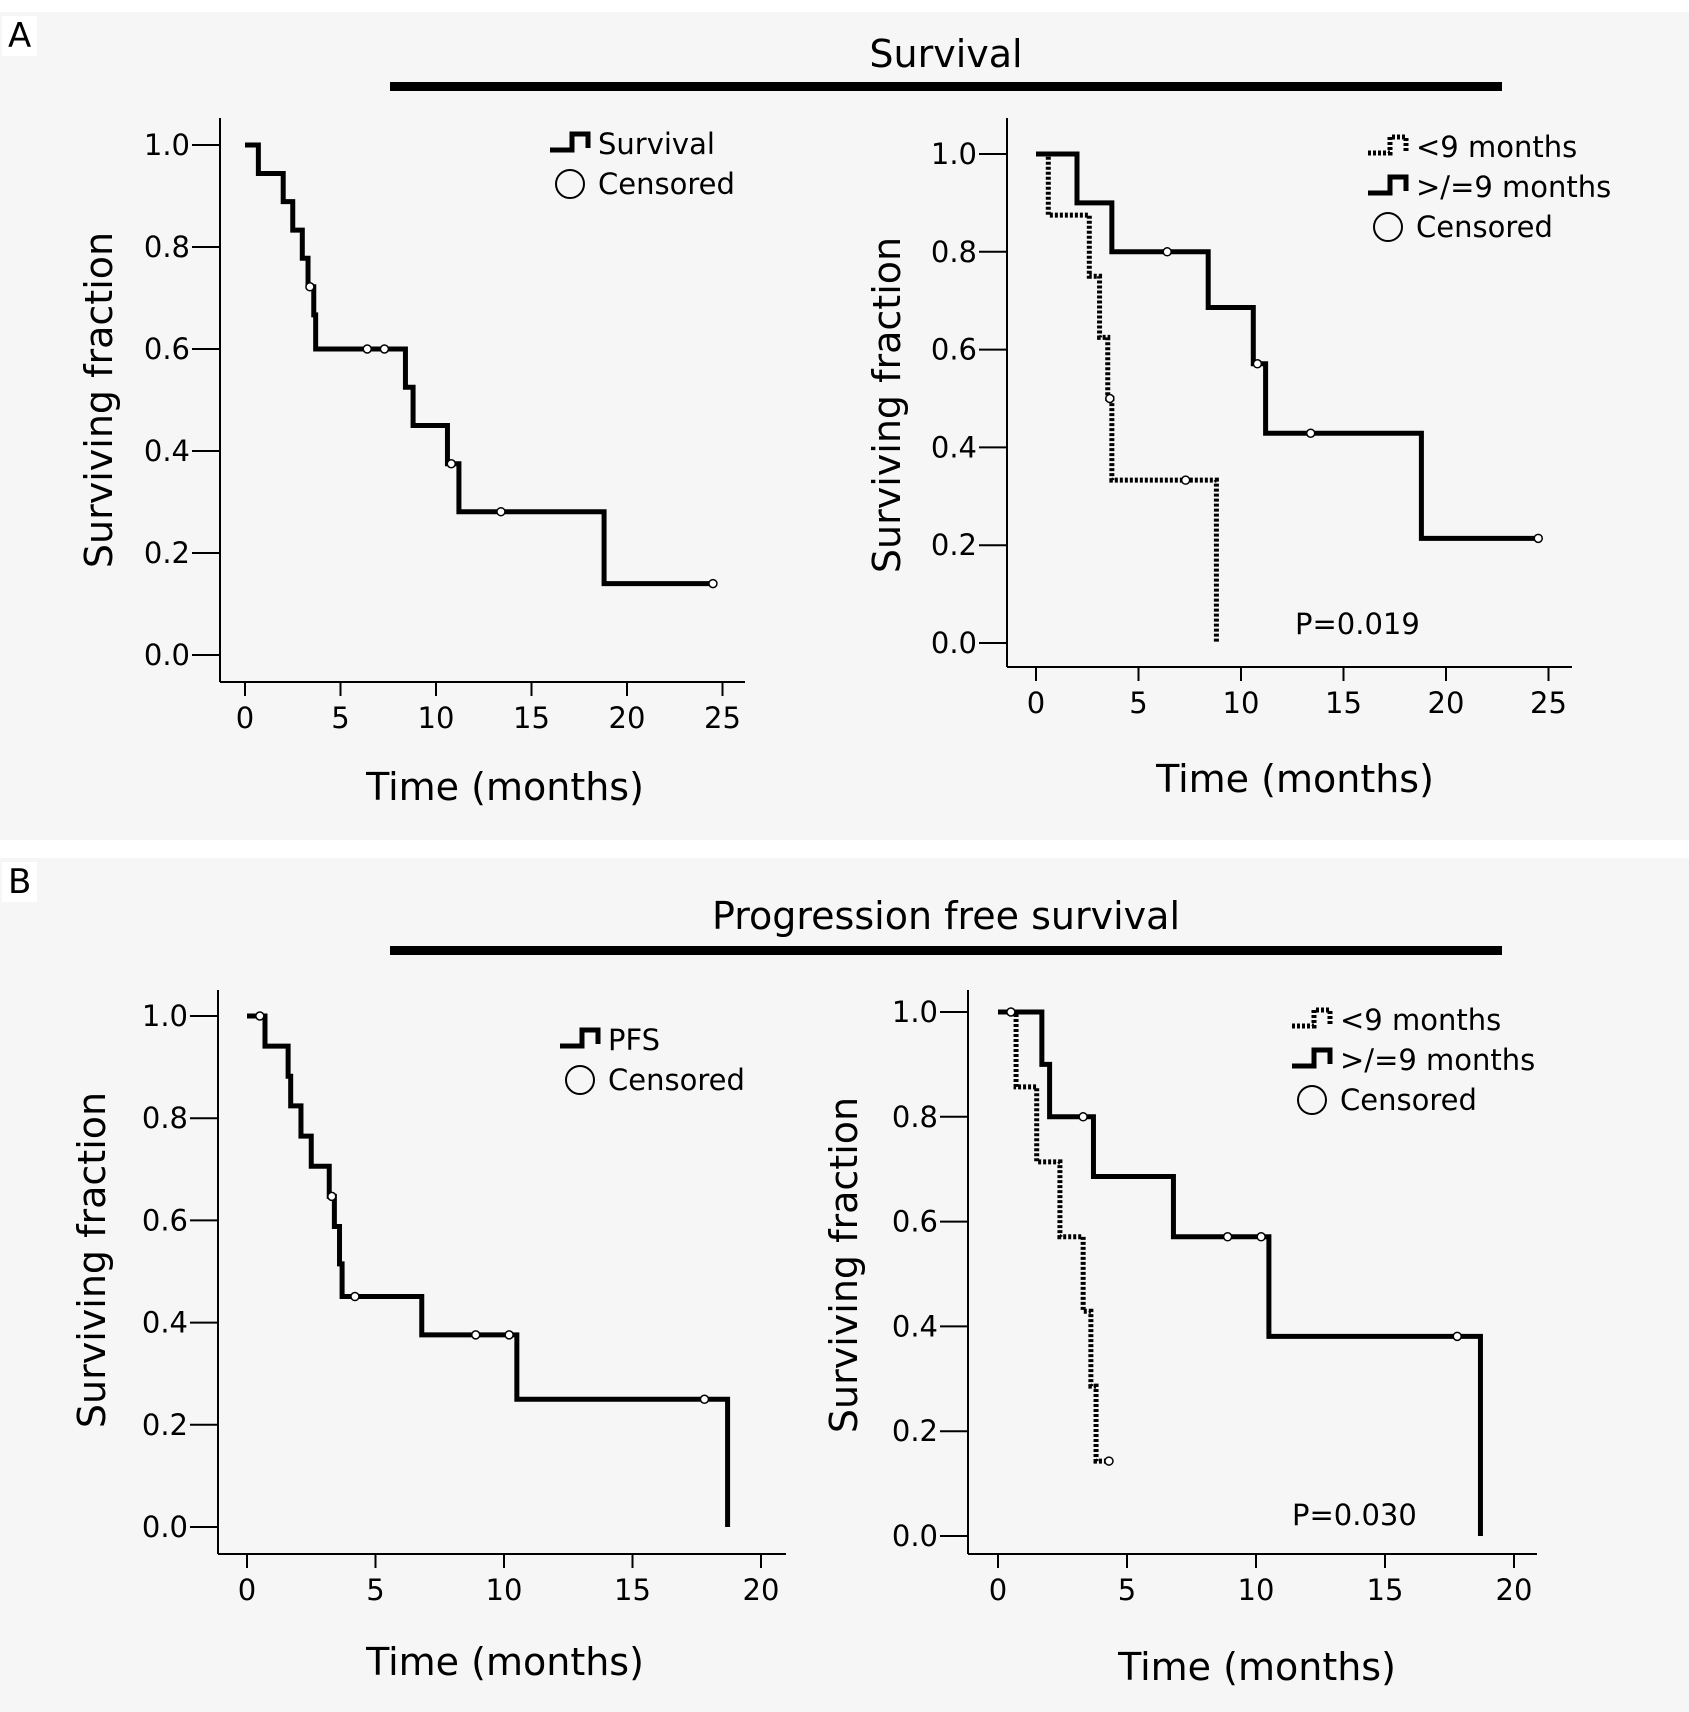  I want to click on panel-a-letter: A, so click(20, 36).